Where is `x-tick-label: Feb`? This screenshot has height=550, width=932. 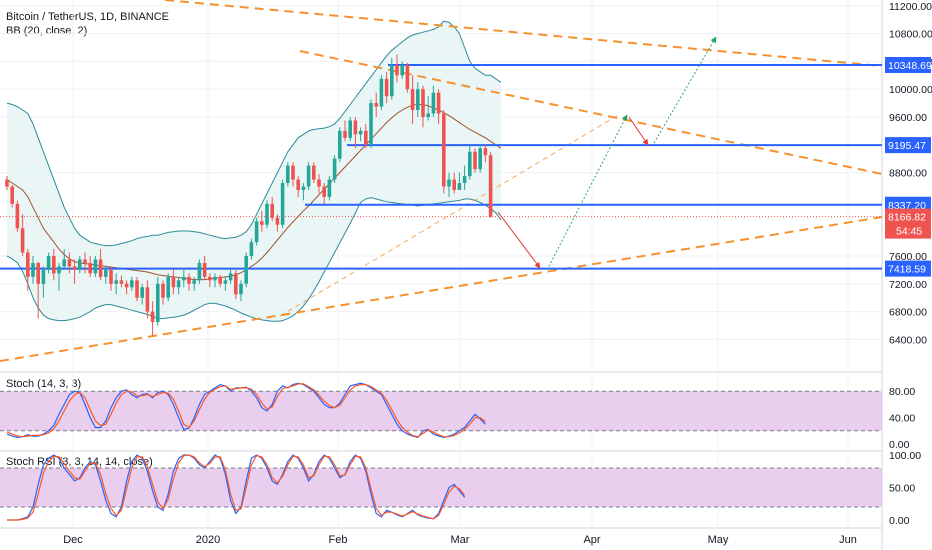
x-tick-label: Feb is located at coordinates (338, 540).